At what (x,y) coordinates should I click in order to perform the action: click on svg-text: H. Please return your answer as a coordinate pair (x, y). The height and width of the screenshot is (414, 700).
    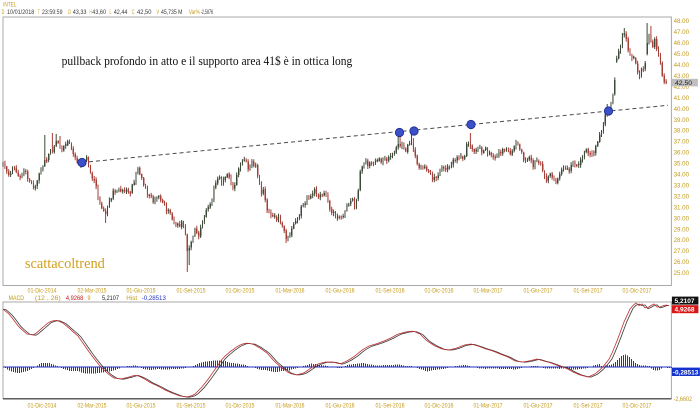
    Looking at the image, I should click on (91, 12).